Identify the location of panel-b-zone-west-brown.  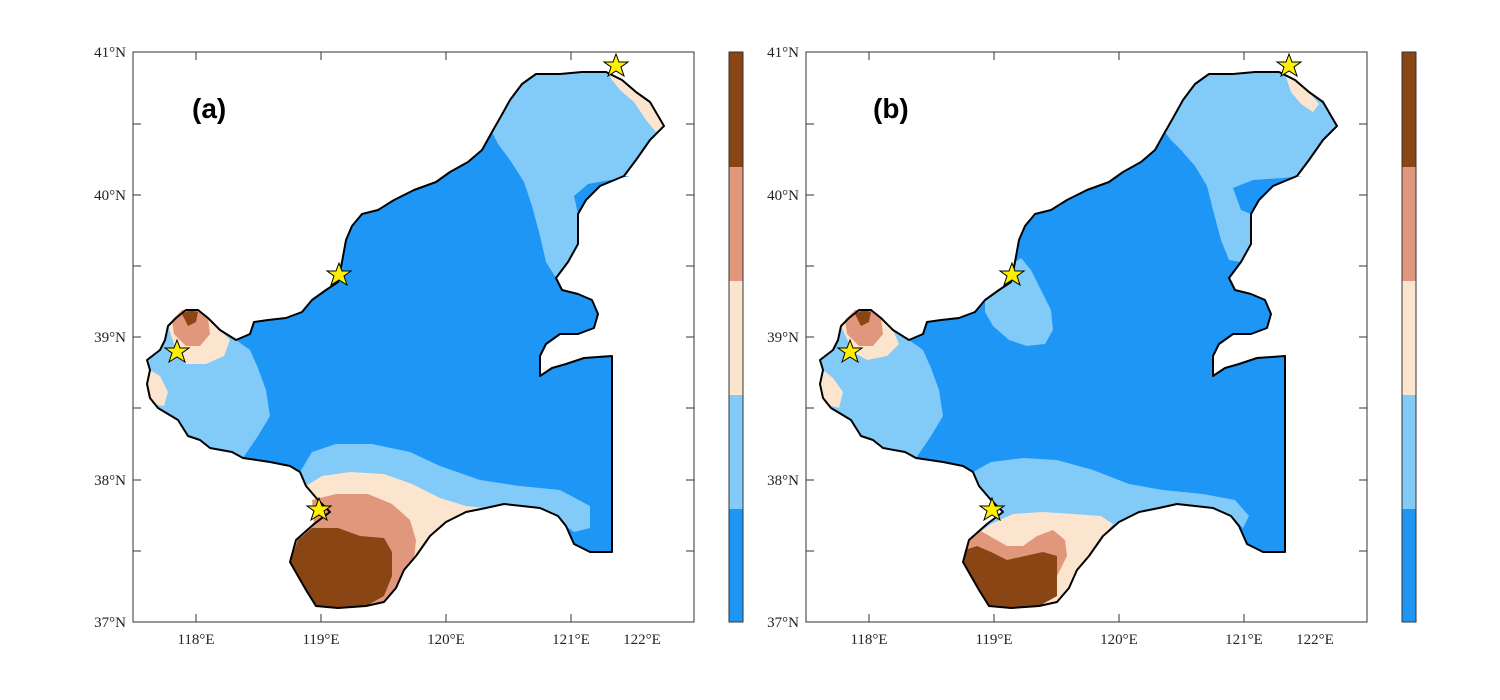
(863, 318).